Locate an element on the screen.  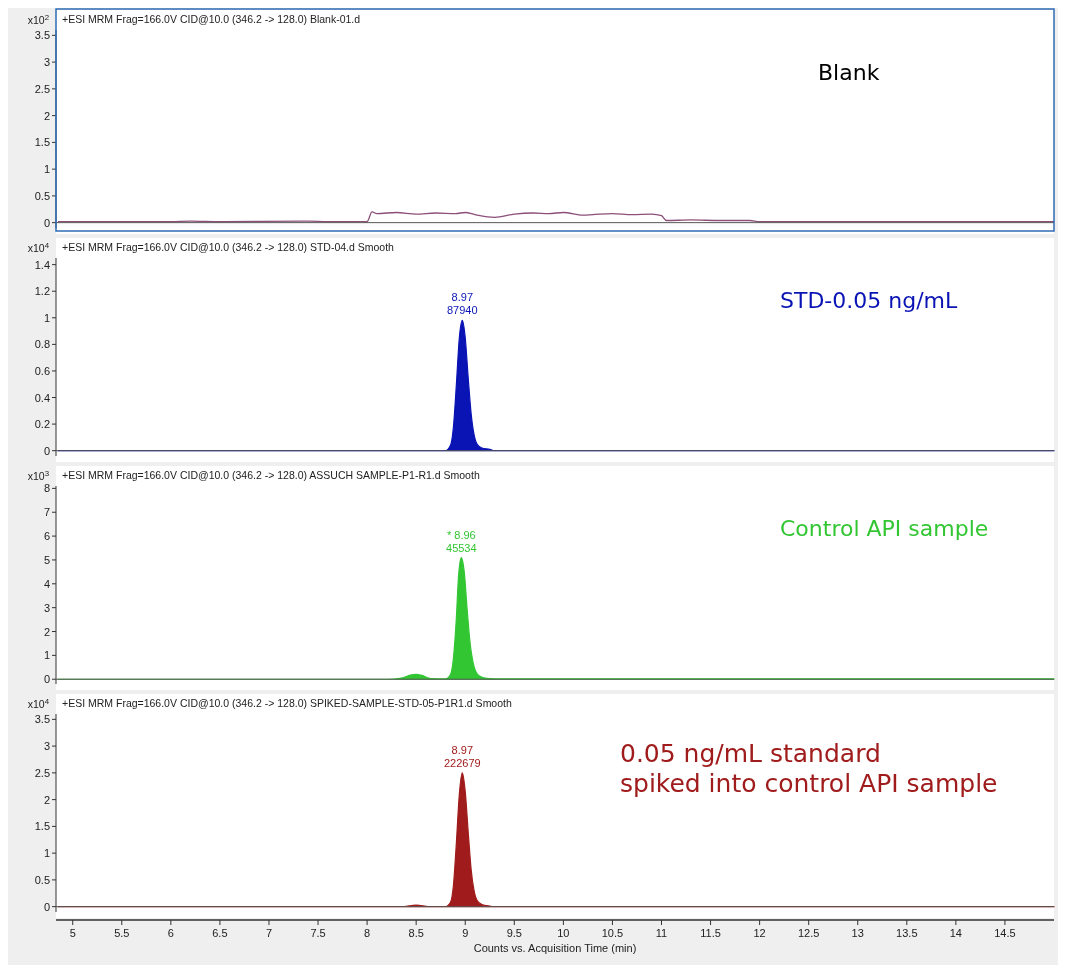
annotation: 8.97 222679 is located at coordinates (462, 756).